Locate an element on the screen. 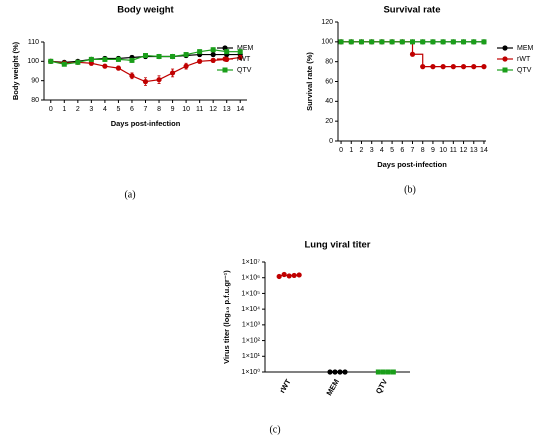 The width and height of the screenshot is (550, 445). chart-title: Body weight is located at coordinates (145, 10).